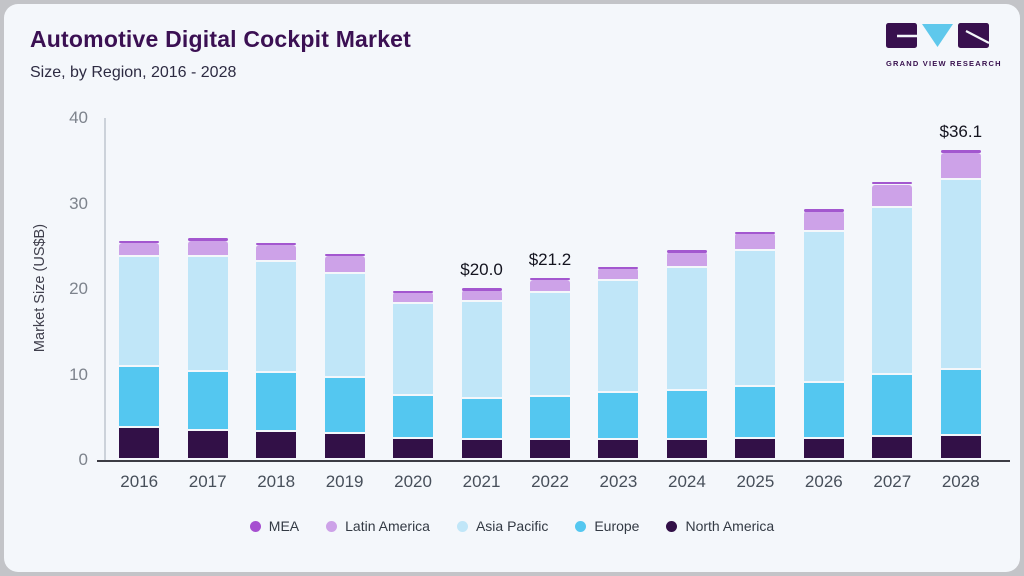 The image size is (1024, 576). I want to click on bar-segment-north-america-2018, so click(276, 444).